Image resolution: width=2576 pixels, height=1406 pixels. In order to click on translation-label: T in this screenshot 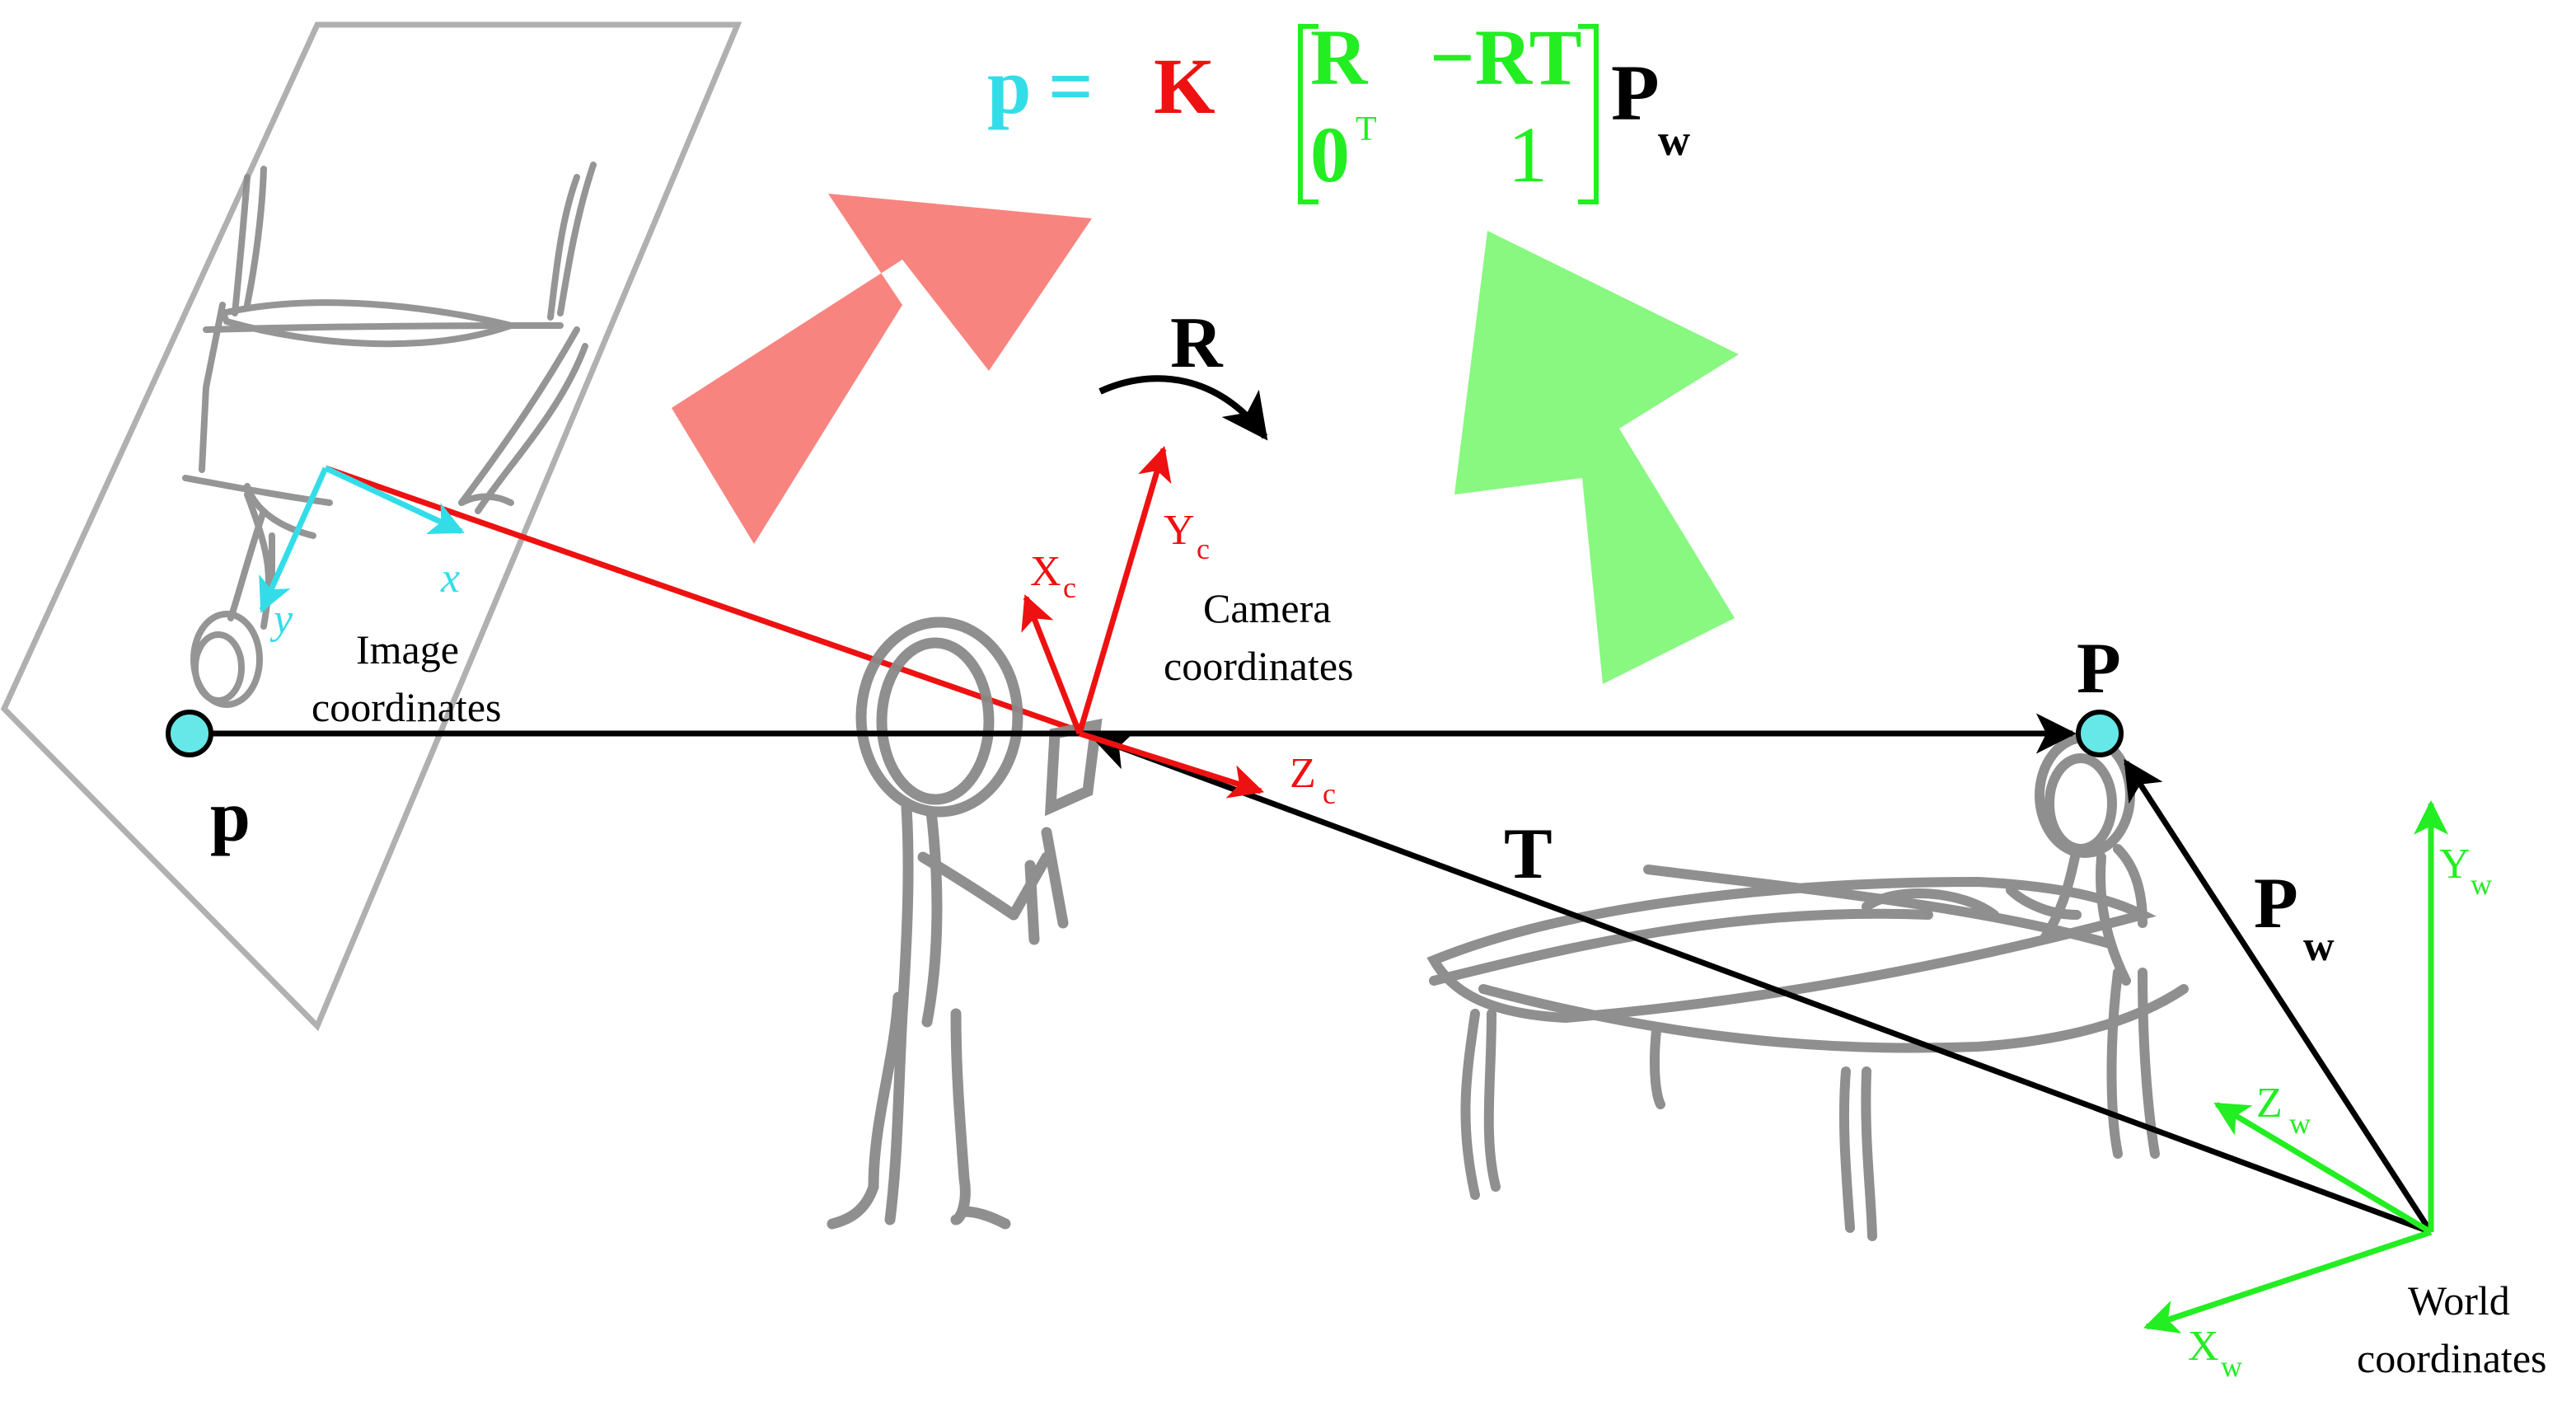, I will do `click(1528, 854)`.